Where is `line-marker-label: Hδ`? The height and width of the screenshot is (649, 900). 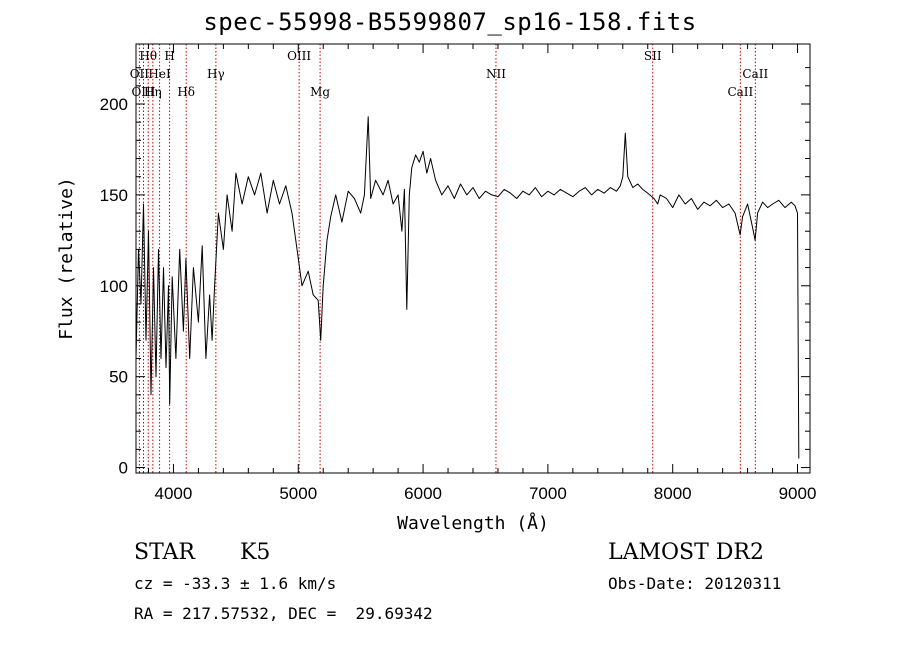
line-marker-label: Hδ is located at coordinates (186, 92).